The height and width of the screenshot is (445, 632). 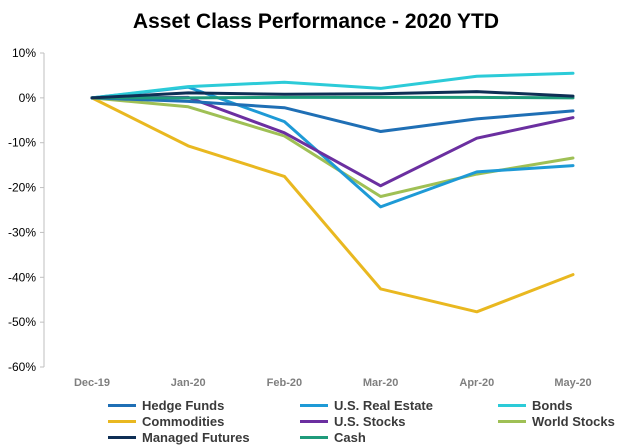 What do you see at coordinates (22, 322) in the screenshot?
I see `y-tick-label: -50%` at bounding box center [22, 322].